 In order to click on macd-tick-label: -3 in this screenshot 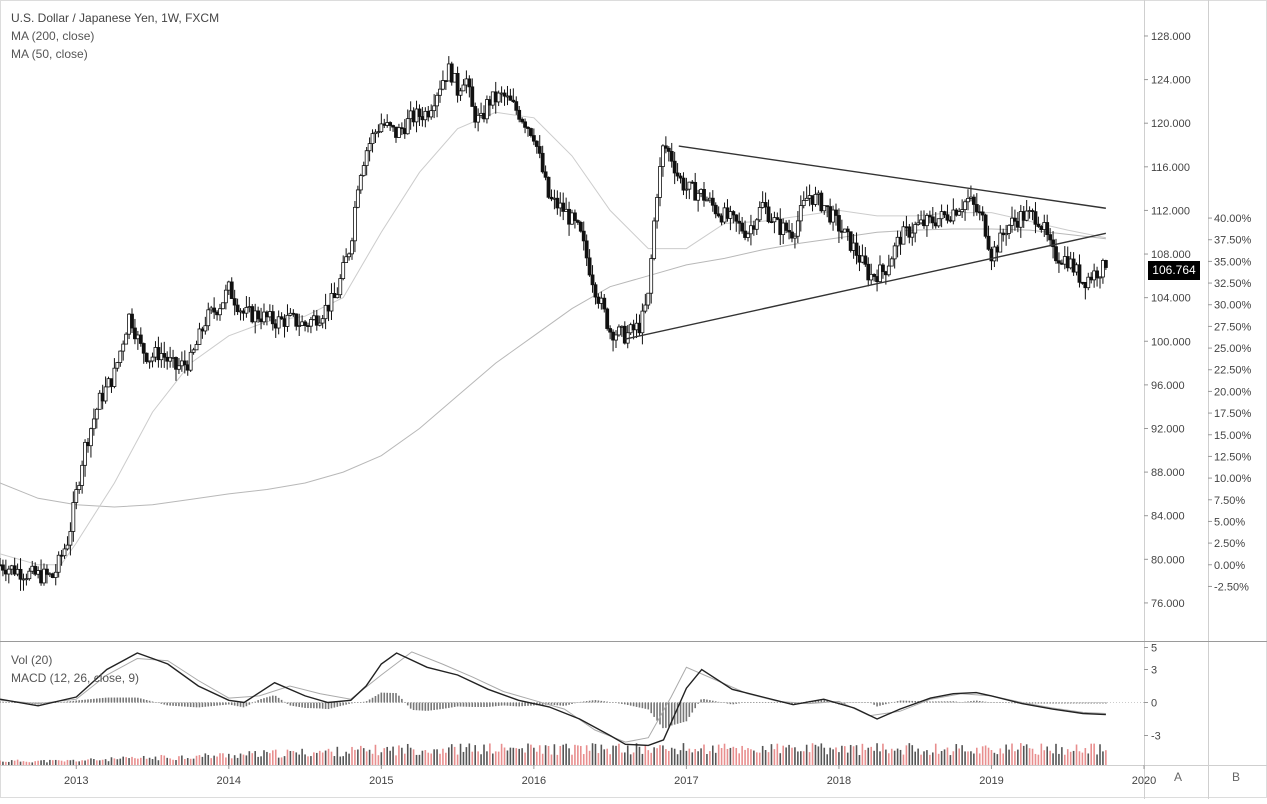, I will do `click(1156, 737)`.